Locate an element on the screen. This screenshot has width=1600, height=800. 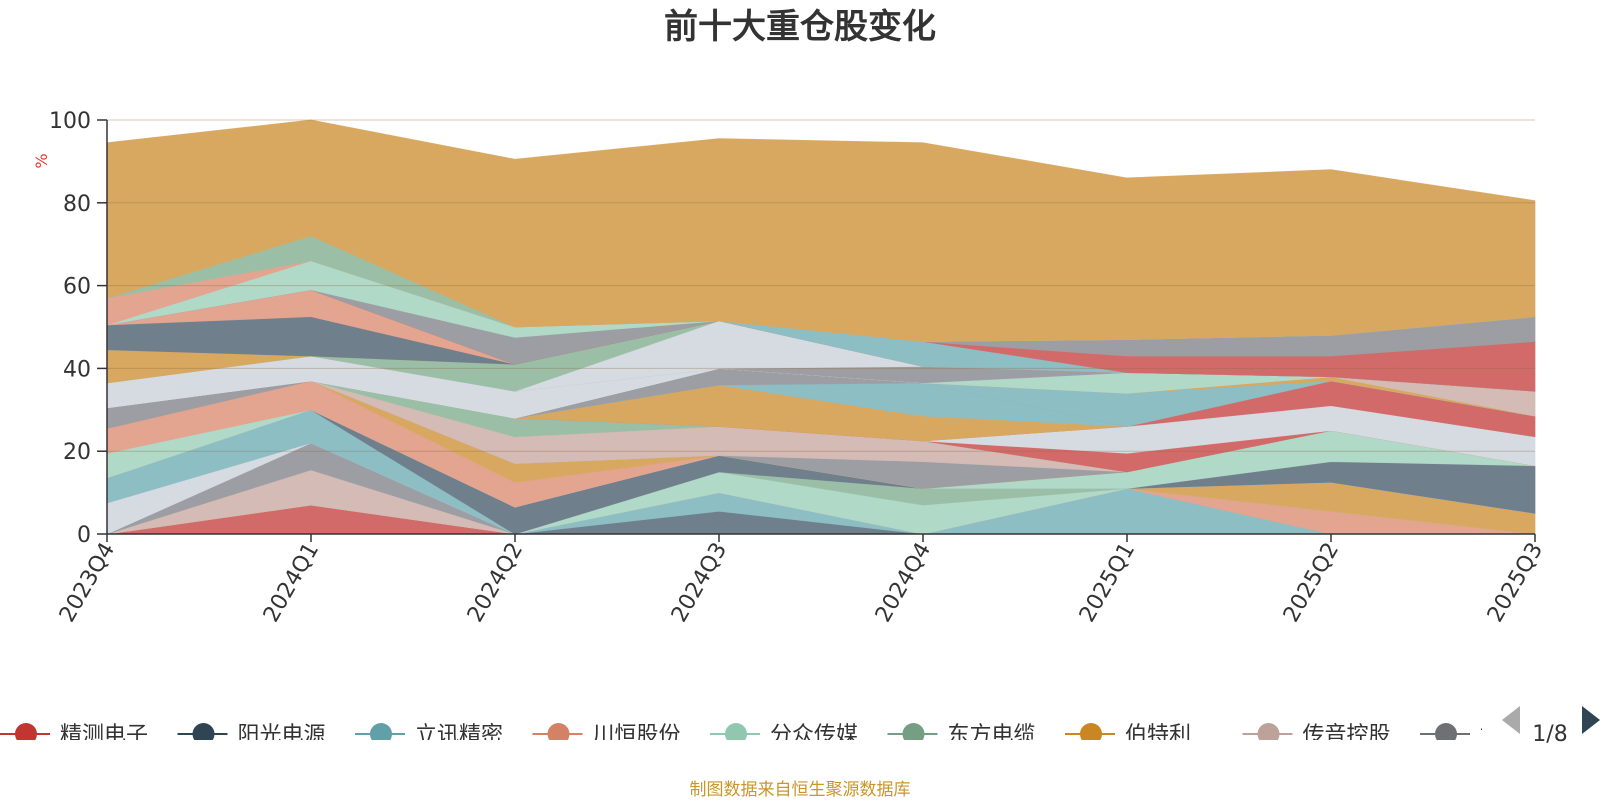
legend-item: 川恒股份 is located at coordinates (606, 735).